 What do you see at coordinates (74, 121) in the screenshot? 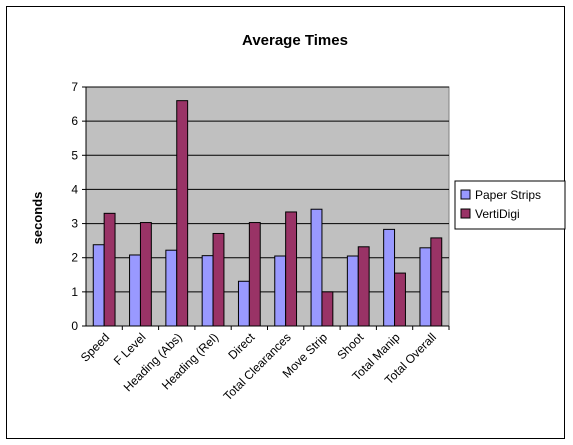
I see `y-tick-label: 6` at bounding box center [74, 121].